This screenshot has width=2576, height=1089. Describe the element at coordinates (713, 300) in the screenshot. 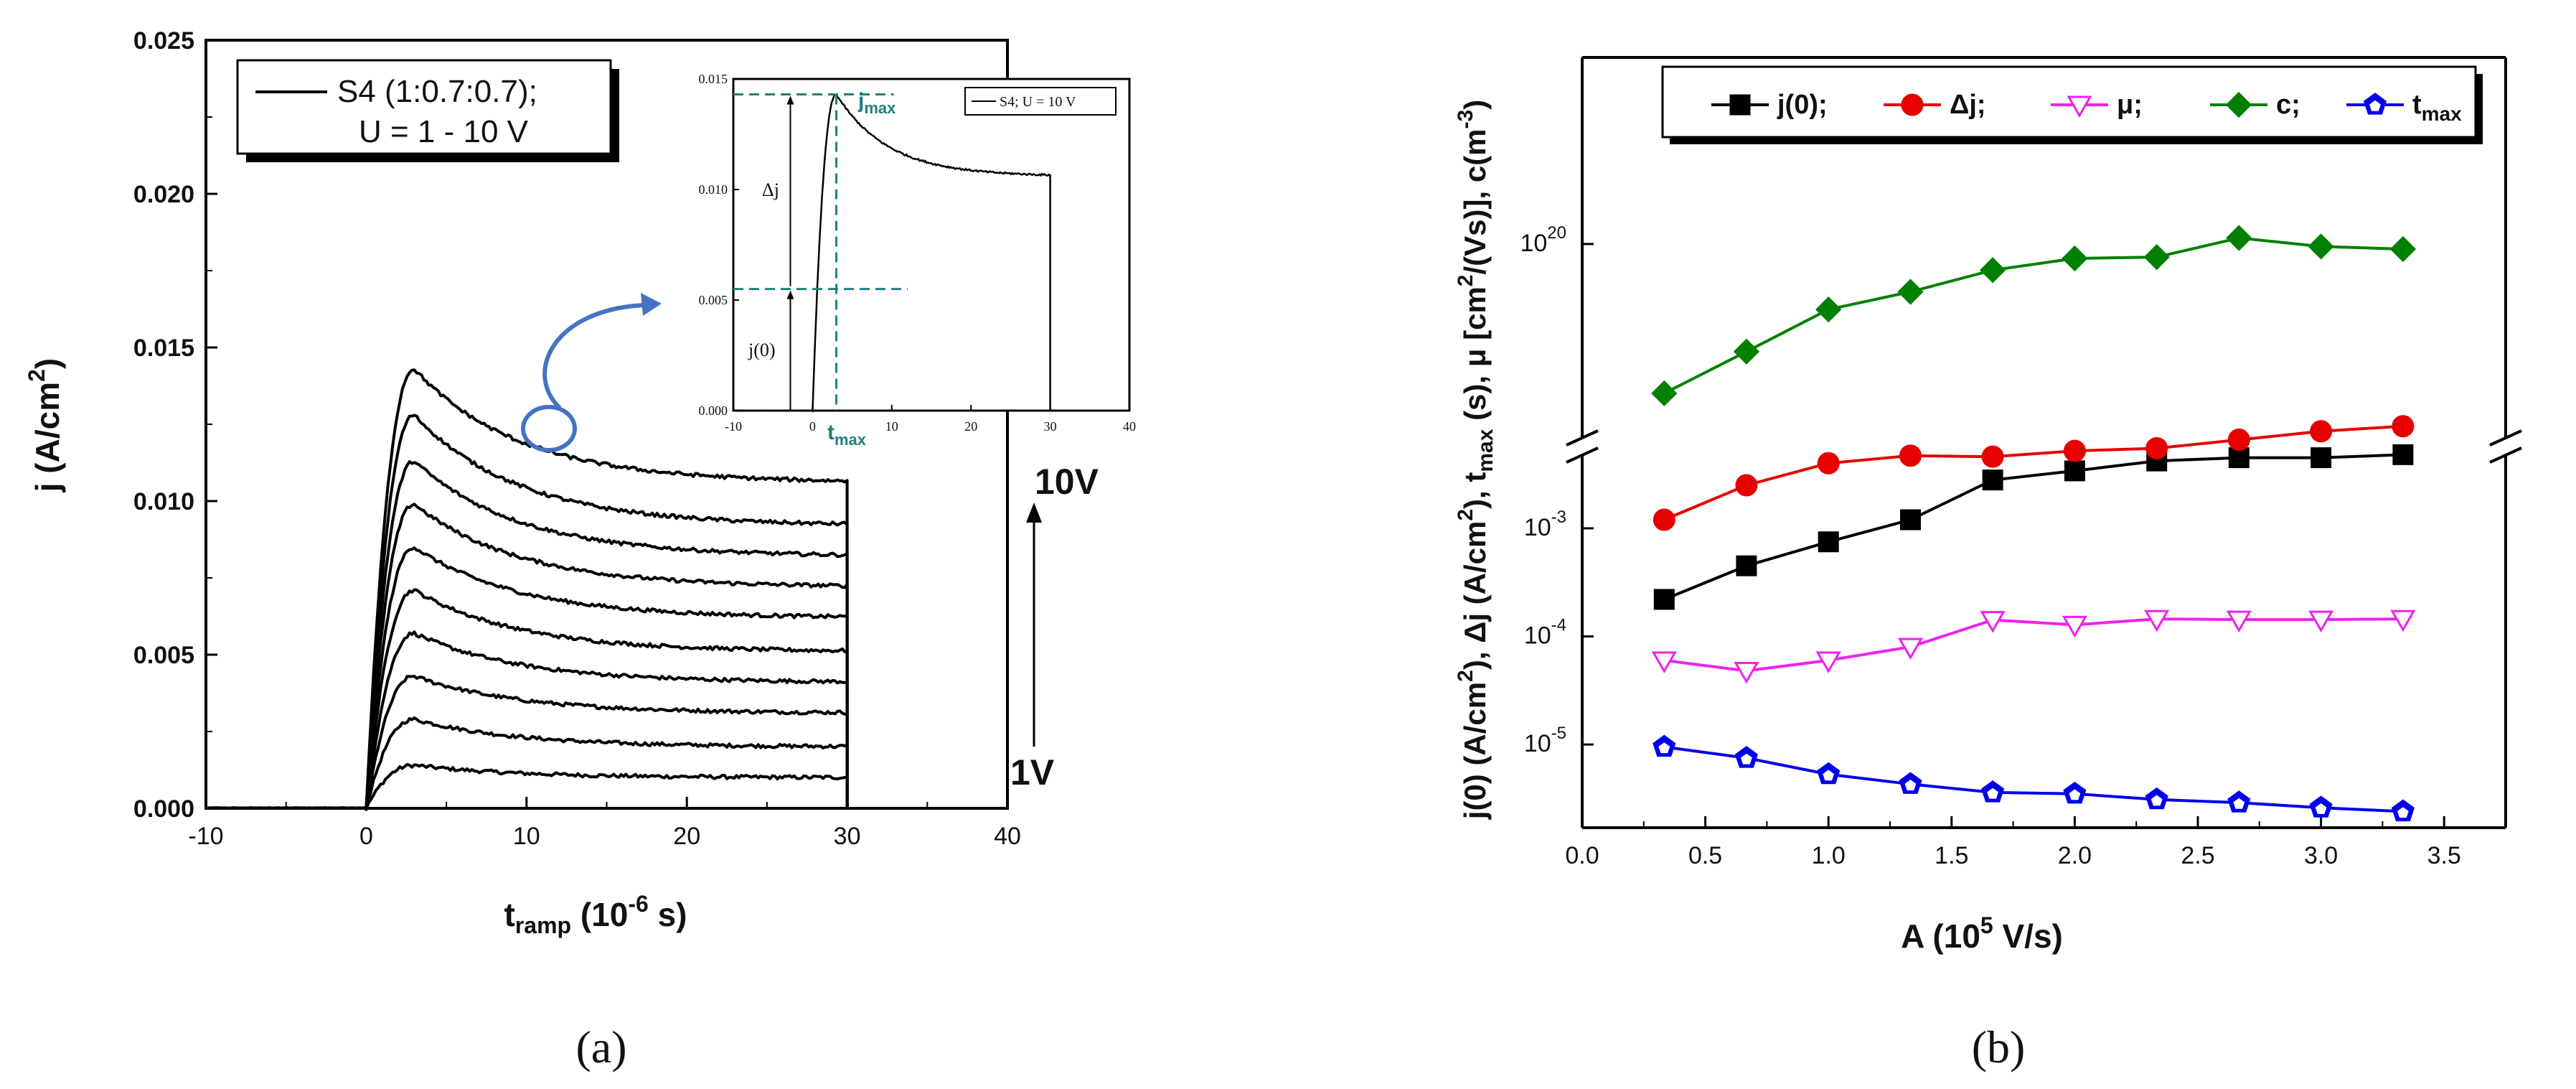

I see `inset-y-tick-label: 0.005` at that location.